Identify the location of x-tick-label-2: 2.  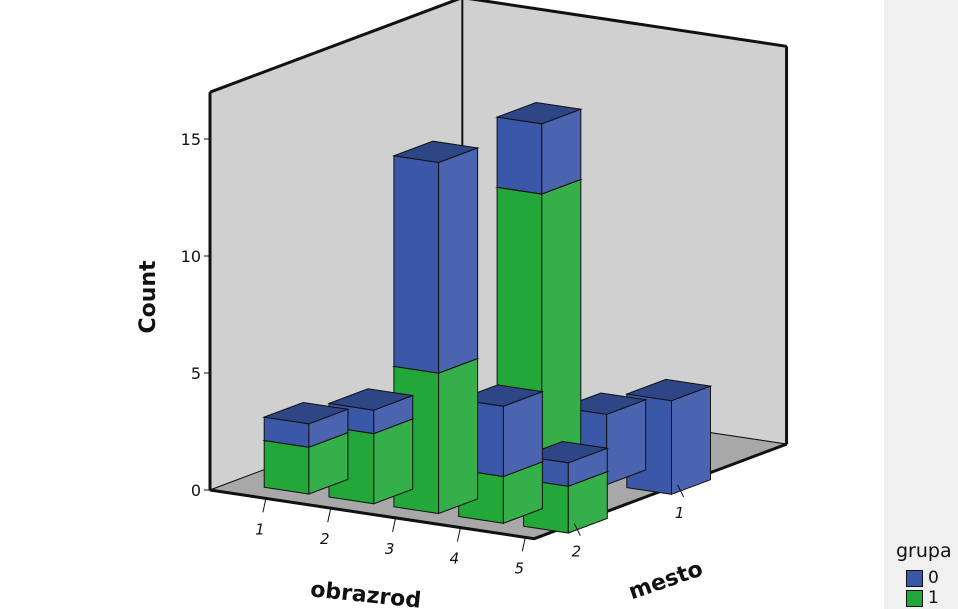
(325, 539).